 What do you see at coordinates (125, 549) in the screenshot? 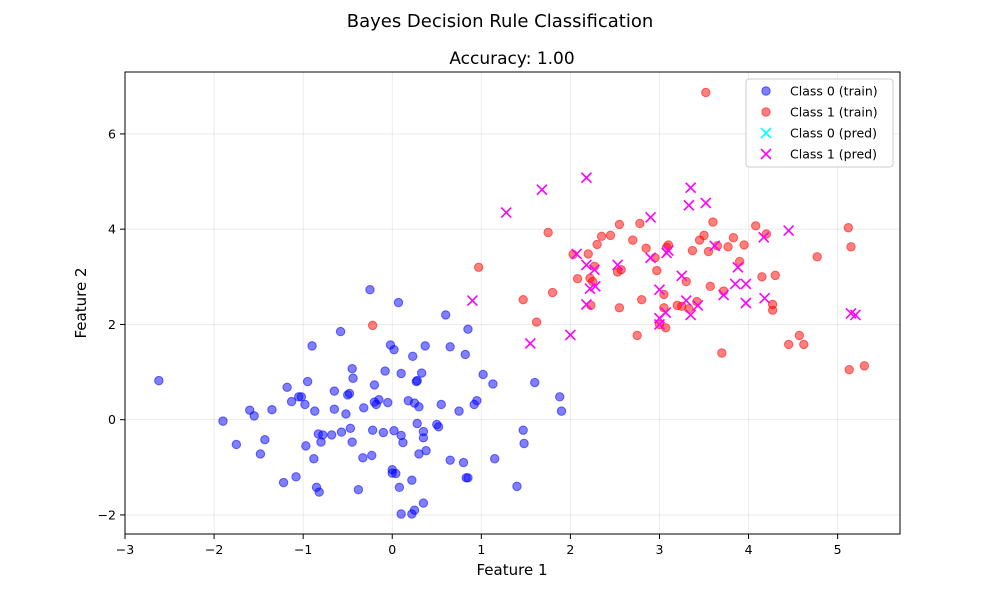
I see `x-tick-label: −3` at bounding box center [125, 549].